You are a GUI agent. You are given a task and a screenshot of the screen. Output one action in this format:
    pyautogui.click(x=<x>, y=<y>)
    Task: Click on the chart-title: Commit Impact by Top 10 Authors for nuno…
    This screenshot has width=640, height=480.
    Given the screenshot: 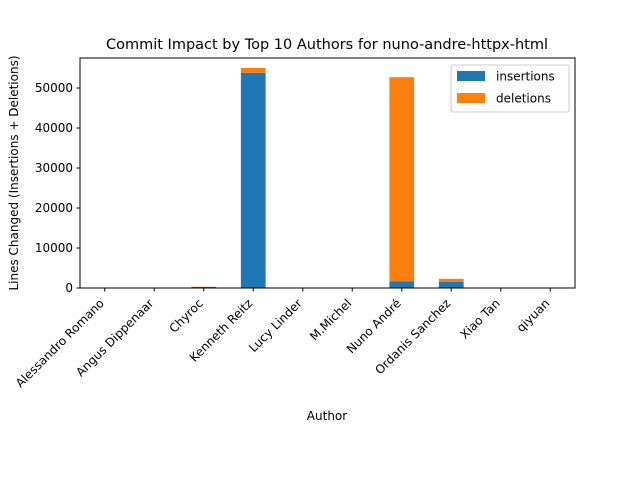 What is the action you would take?
    pyautogui.click(x=327, y=45)
    